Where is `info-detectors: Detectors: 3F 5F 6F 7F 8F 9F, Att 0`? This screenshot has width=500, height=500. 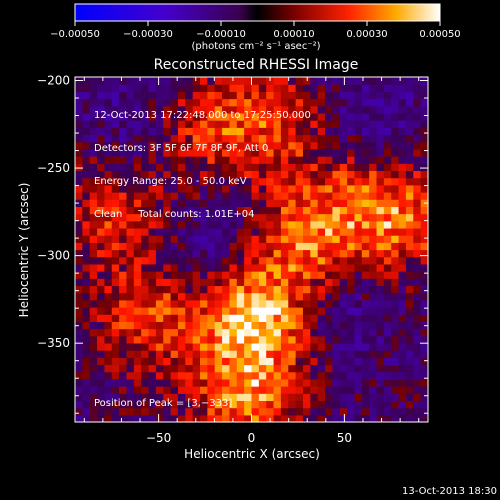
info-detectors: Detectors: 3F 5F 6F 7F 8F 9F, Att 0 is located at coordinates (181, 148).